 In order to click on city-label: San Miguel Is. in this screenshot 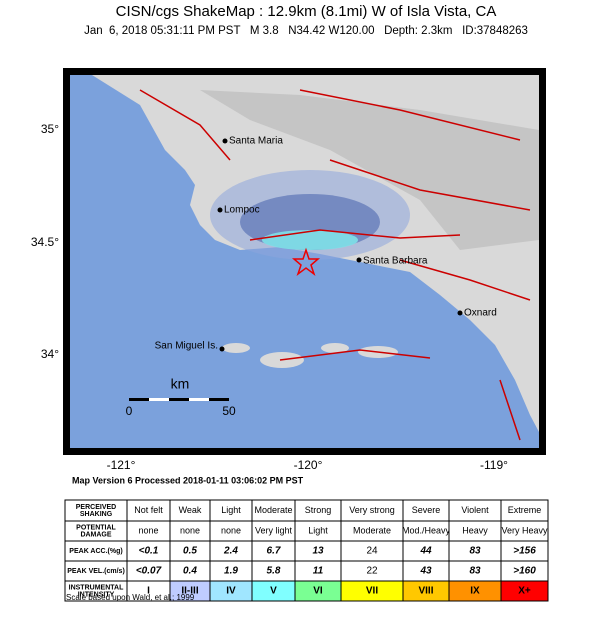, I will do `click(186, 346)`.